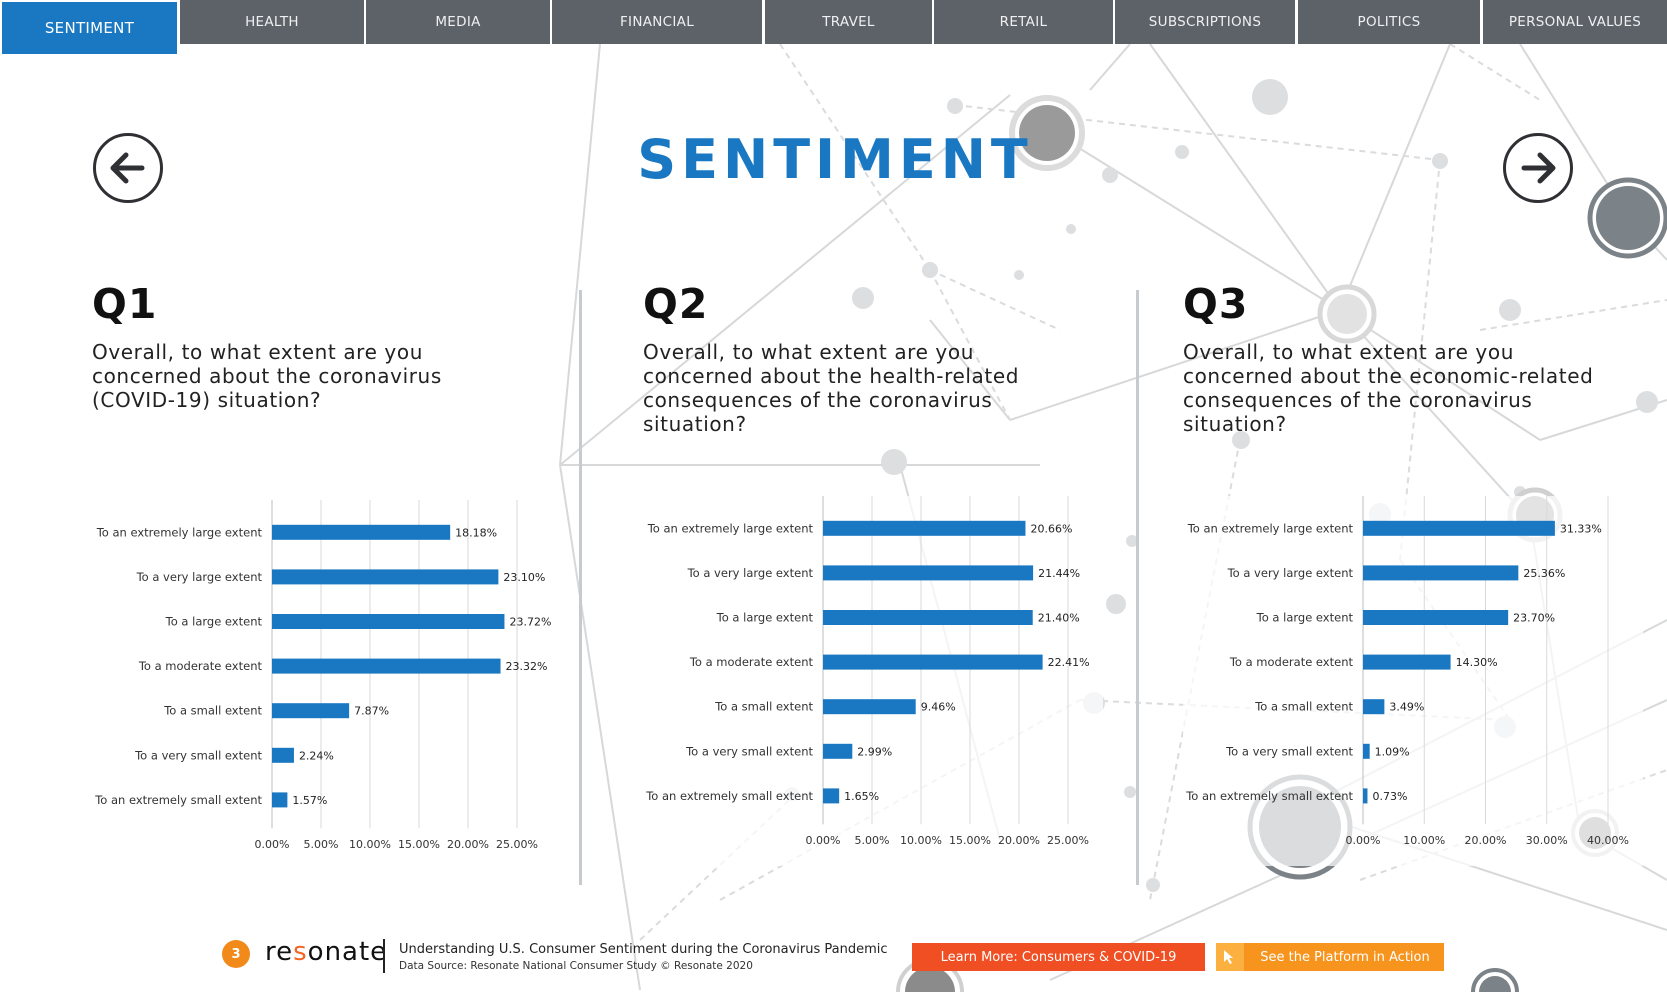 The width and height of the screenshot is (1667, 992). I want to click on tab-financial: FINANCIAL, so click(657, 22).